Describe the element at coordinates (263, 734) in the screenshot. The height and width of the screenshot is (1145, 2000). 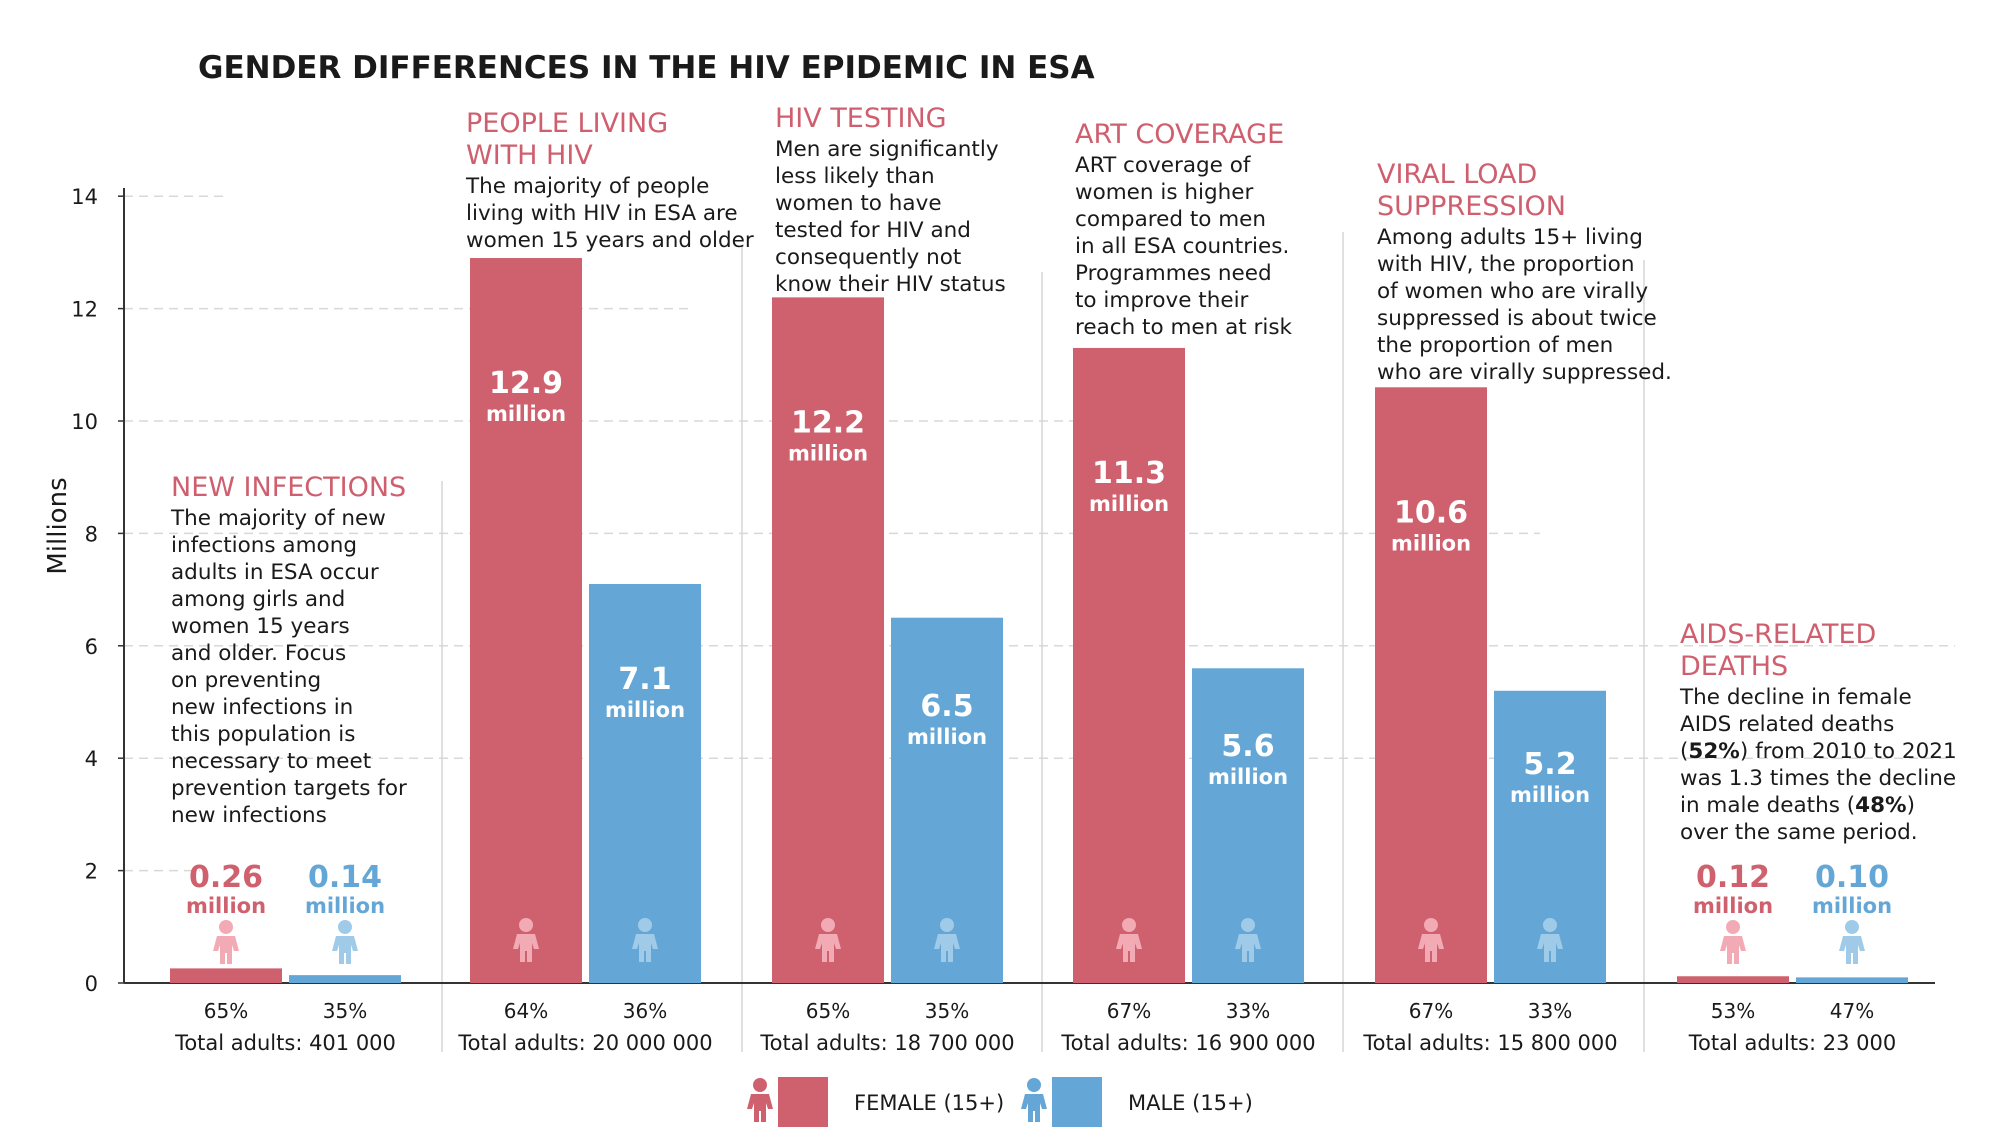
I see `panel-description-1: this population is` at that location.